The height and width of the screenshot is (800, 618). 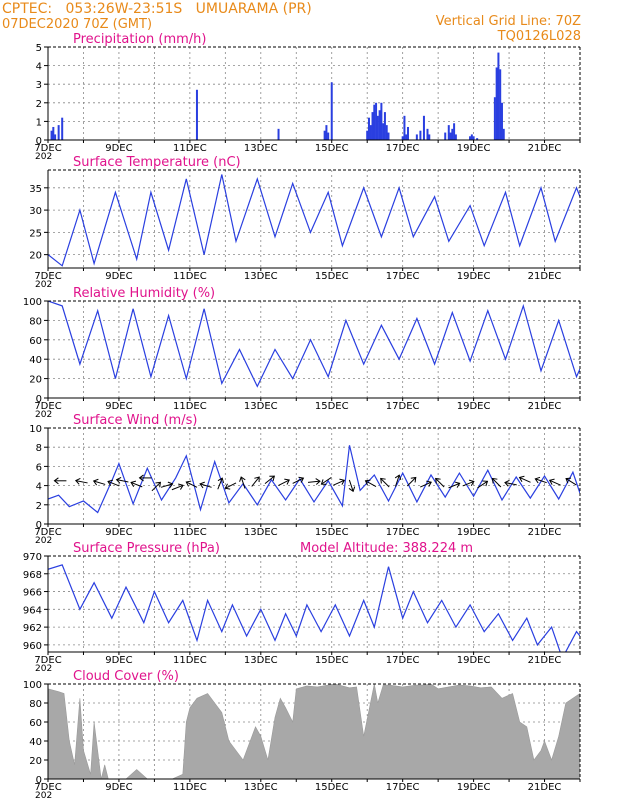 What do you see at coordinates (332, 406) in the screenshot?
I see `rh-xtick-label: 15DEC` at bounding box center [332, 406].